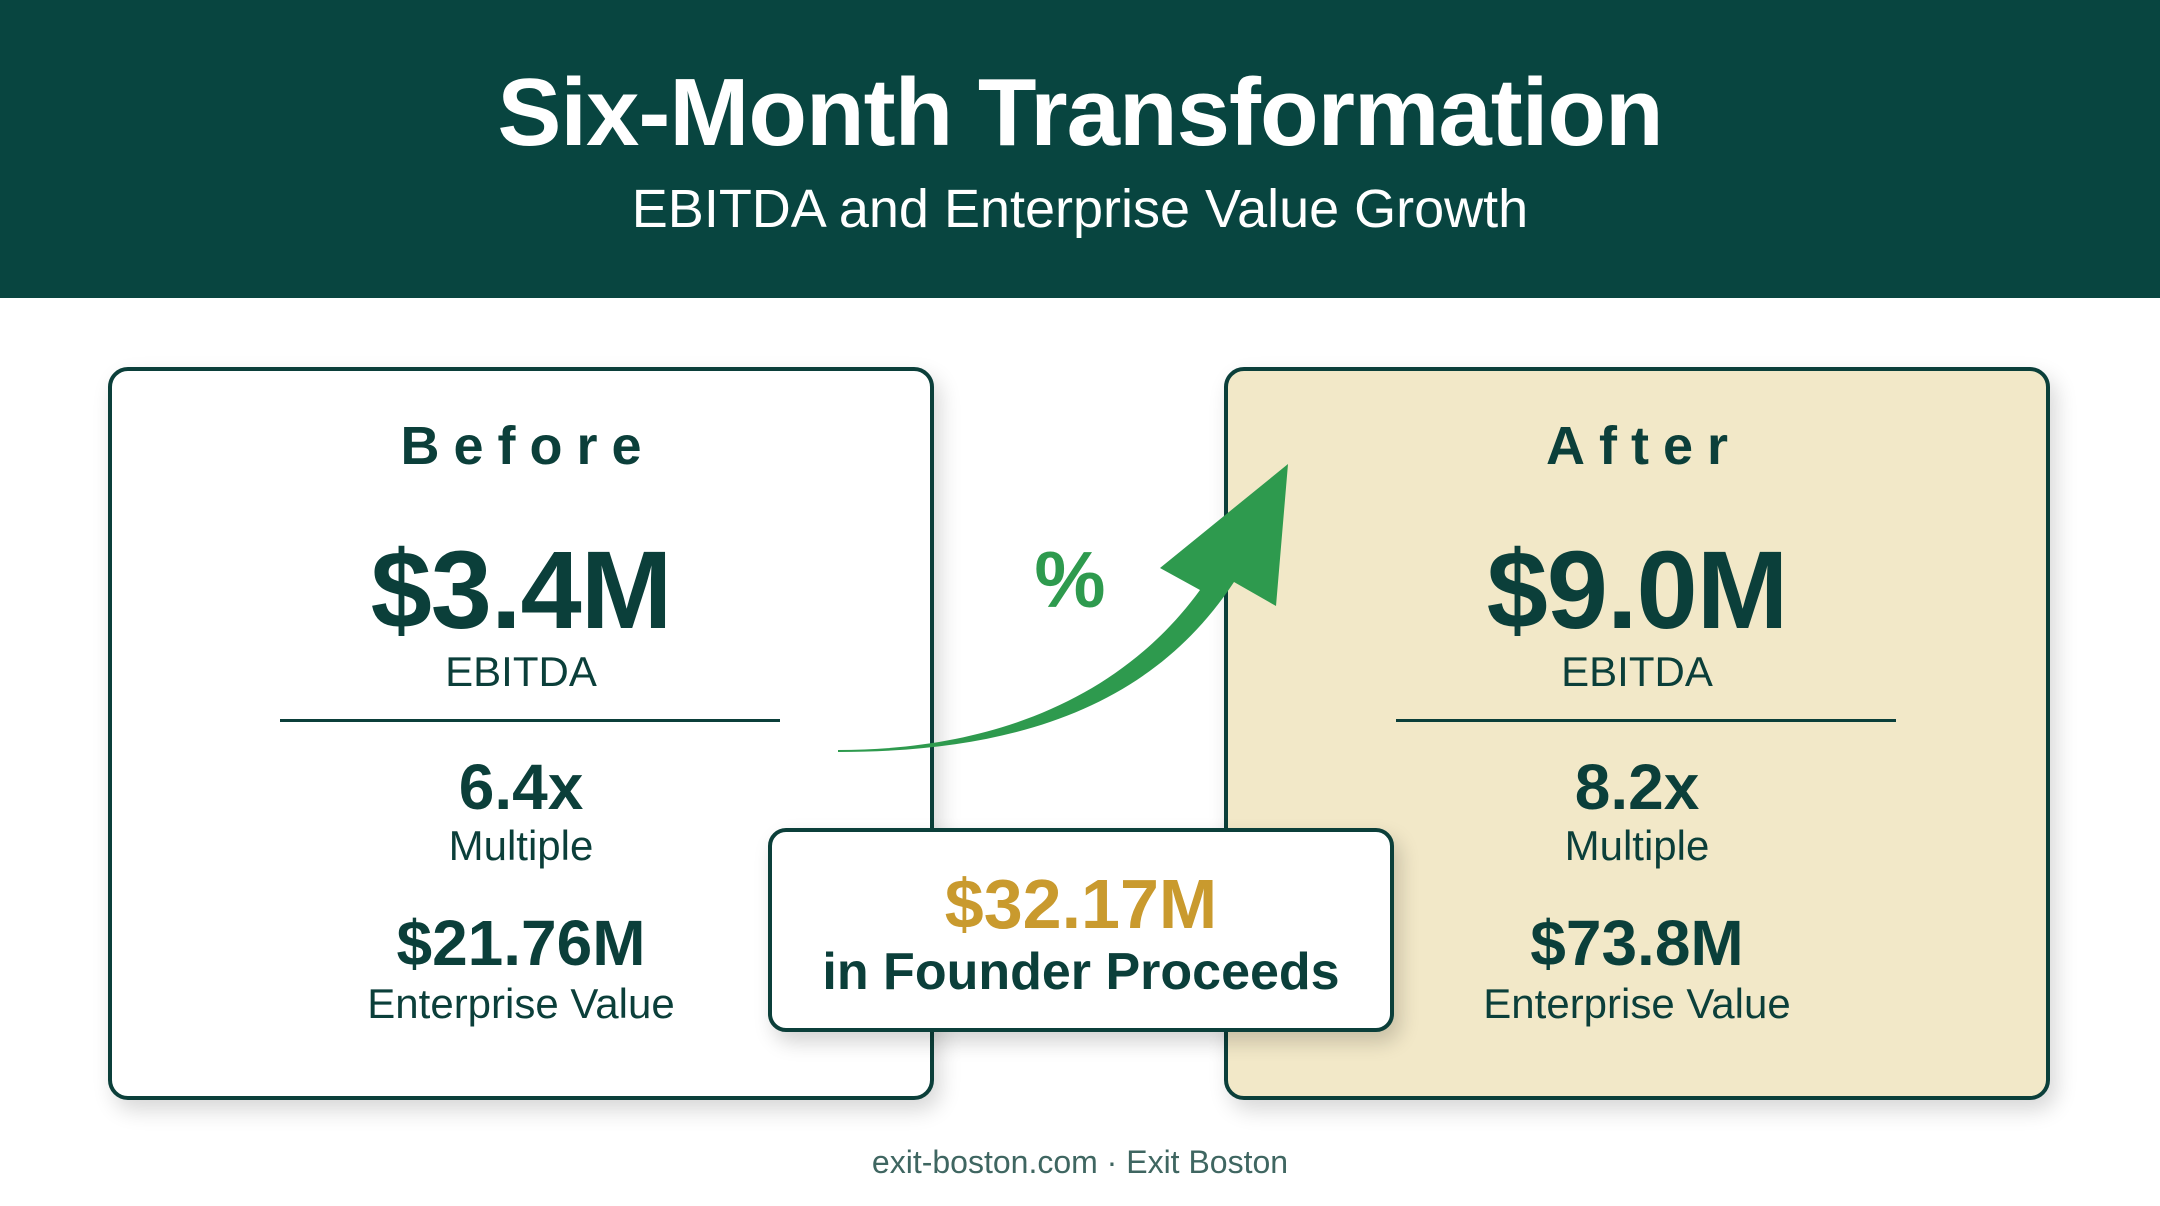 The width and height of the screenshot is (2160, 1206). What do you see at coordinates (521, 787) in the screenshot?
I see `before-multiple-value: 6.4x` at bounding box center [521, 787].